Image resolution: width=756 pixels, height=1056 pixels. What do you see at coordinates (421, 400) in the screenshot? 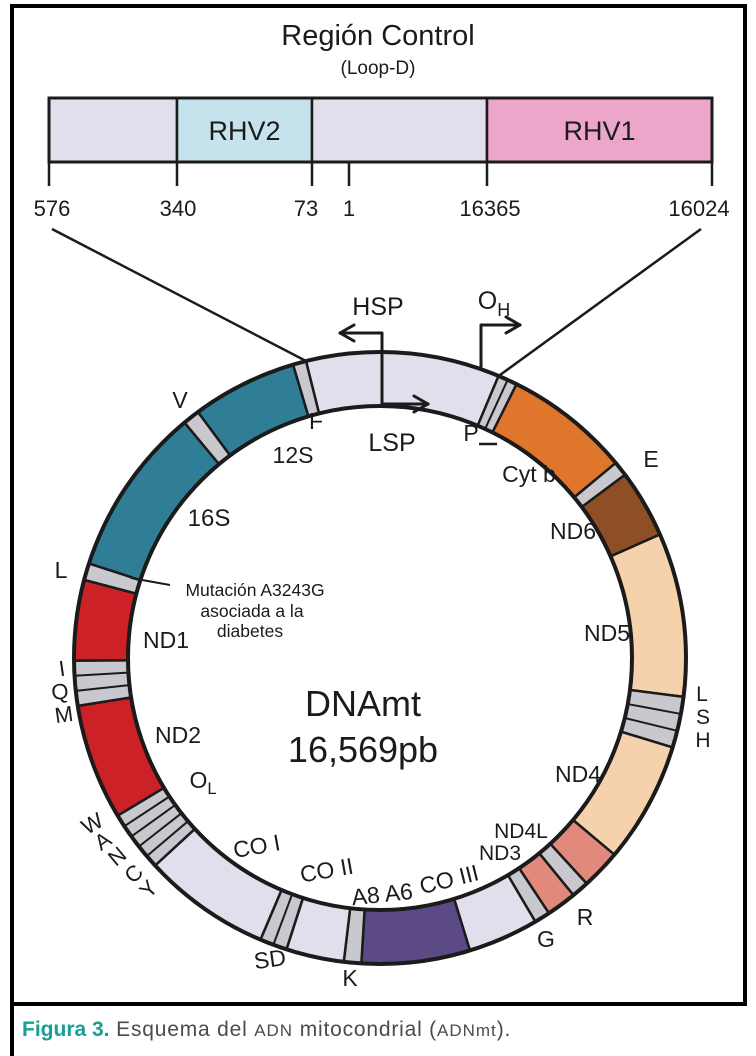
I see `lsp-arrow-head` at bounding box center [421, 400].